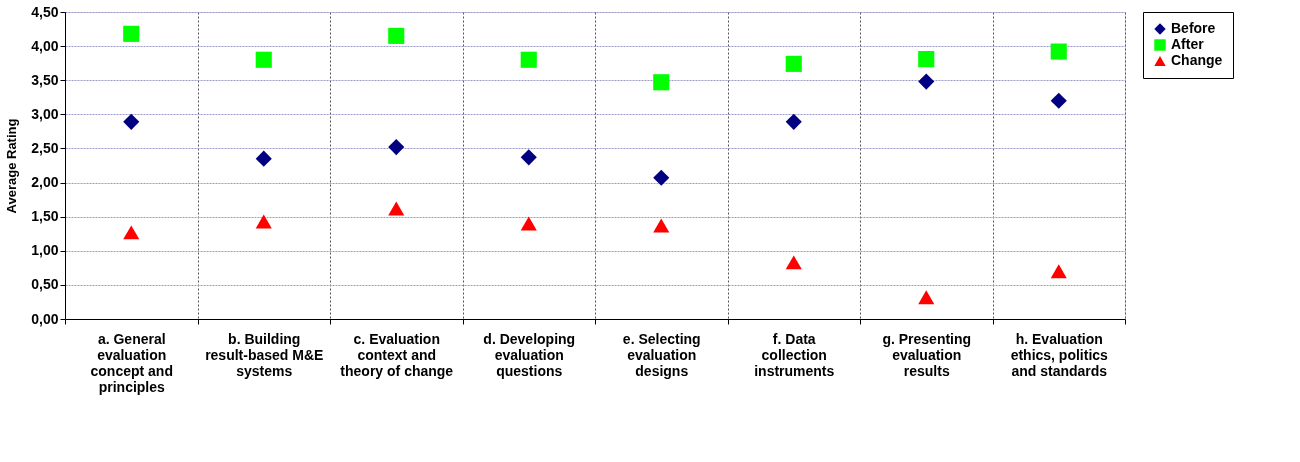 This screenshot has width=1300, height=462. What do you see at coordinates (45, 45) in the screenshot?
I see `y-tick-label: 4,00` at bounding box center [45, 45].